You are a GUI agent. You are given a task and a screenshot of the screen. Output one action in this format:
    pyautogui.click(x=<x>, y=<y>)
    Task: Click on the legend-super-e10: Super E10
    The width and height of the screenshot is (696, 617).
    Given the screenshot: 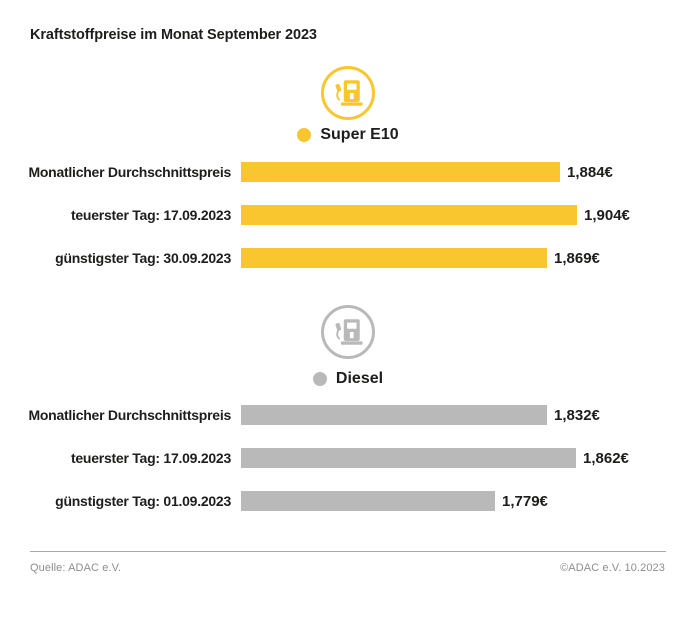 What is the action you would take?
    pyautogui.click(x=348, y=134)
    